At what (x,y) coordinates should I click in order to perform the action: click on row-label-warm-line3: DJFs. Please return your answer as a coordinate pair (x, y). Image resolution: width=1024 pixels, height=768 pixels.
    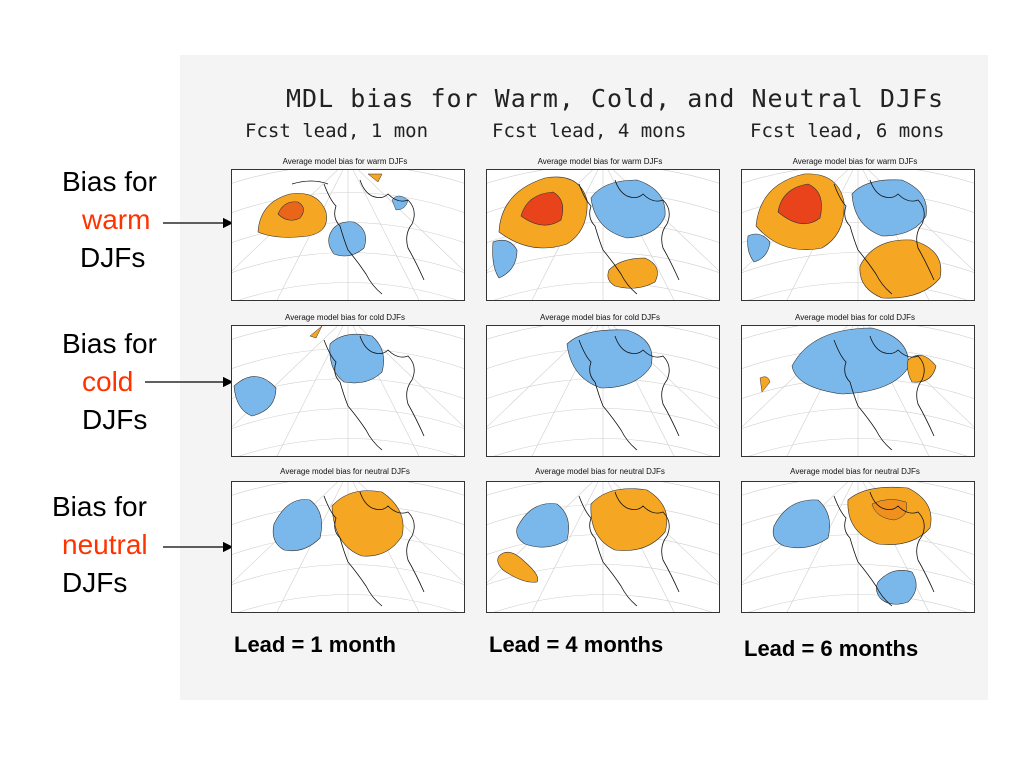
    Looking at the image, I should click on (113, 257).